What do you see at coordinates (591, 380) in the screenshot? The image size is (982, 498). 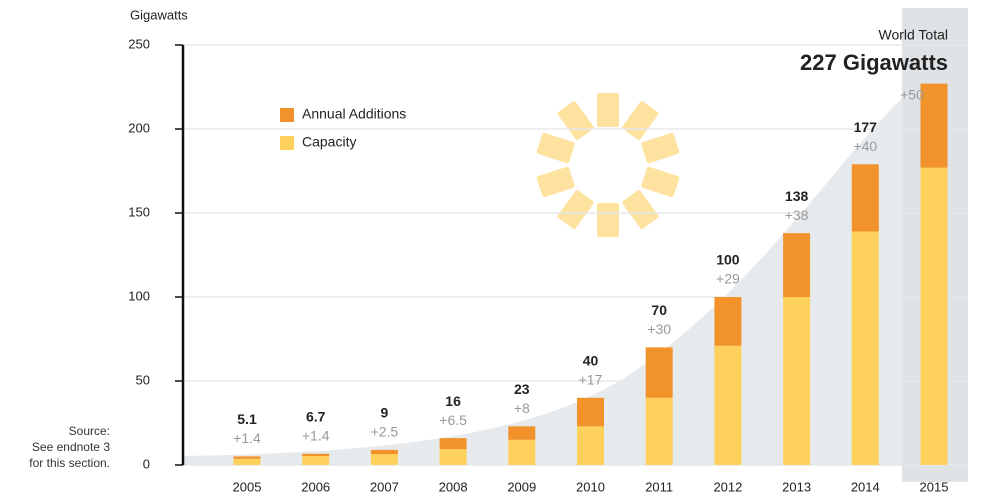 I see `addition-label: +17` at bounding box center [591, 380].